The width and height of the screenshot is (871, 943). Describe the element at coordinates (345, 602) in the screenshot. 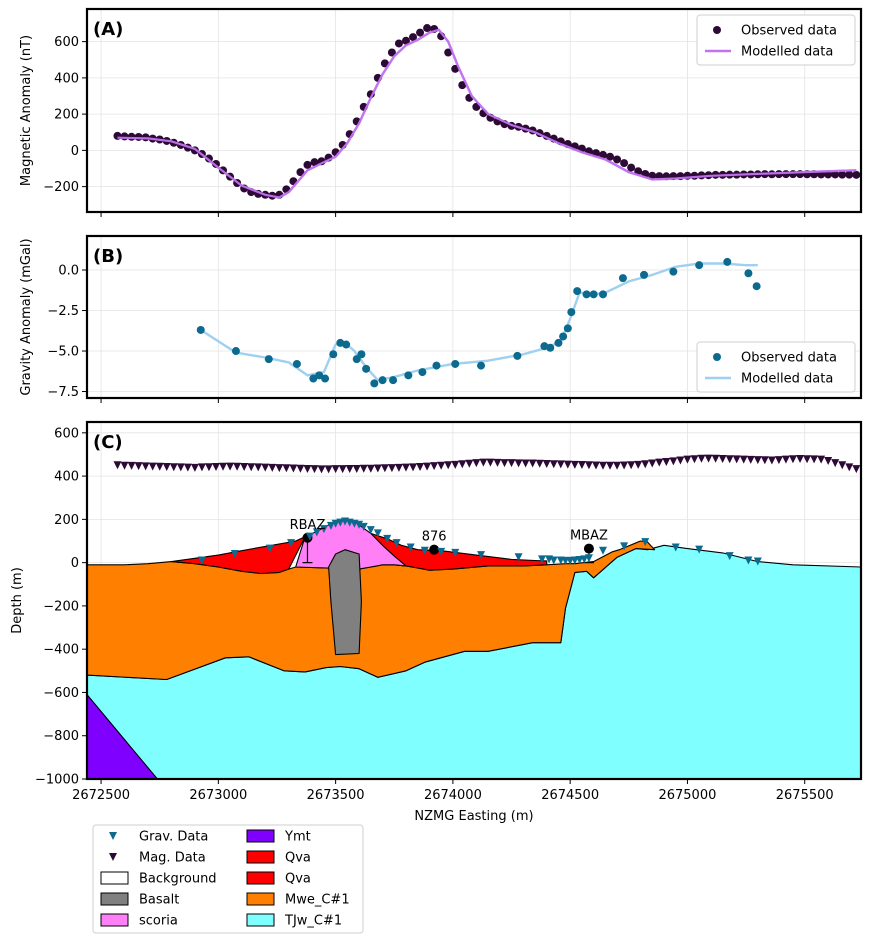

I see `body-basalt` at that location.